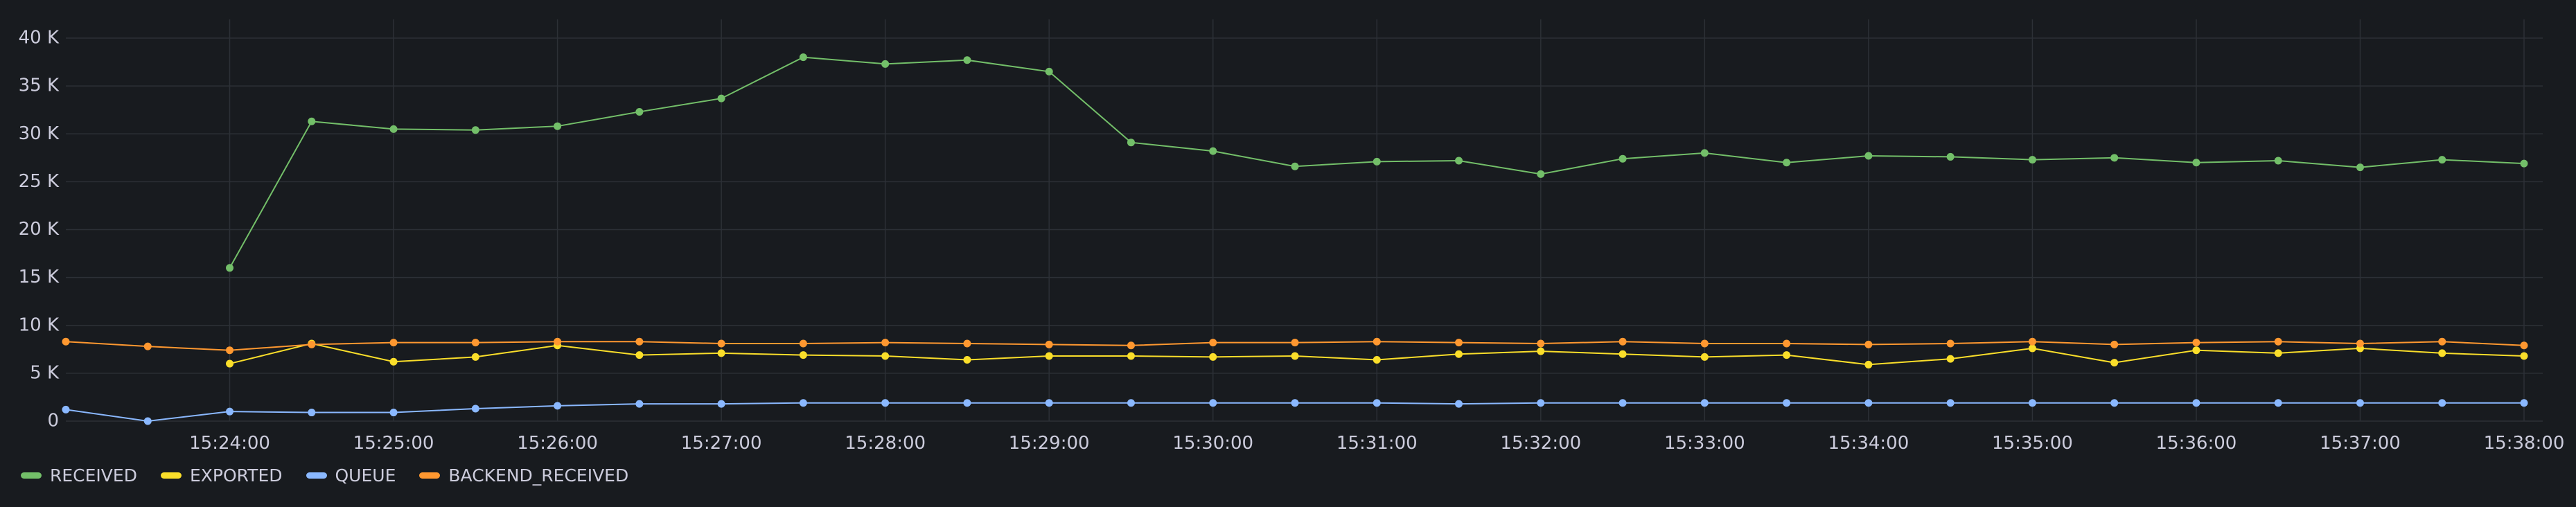 The width and height of the screenshot is (2576, 507). Describe the element at coordinates (523, 476) in the screenshot. I see `legend-item-backend-received: BACKEND_RECEIVED` at that location.